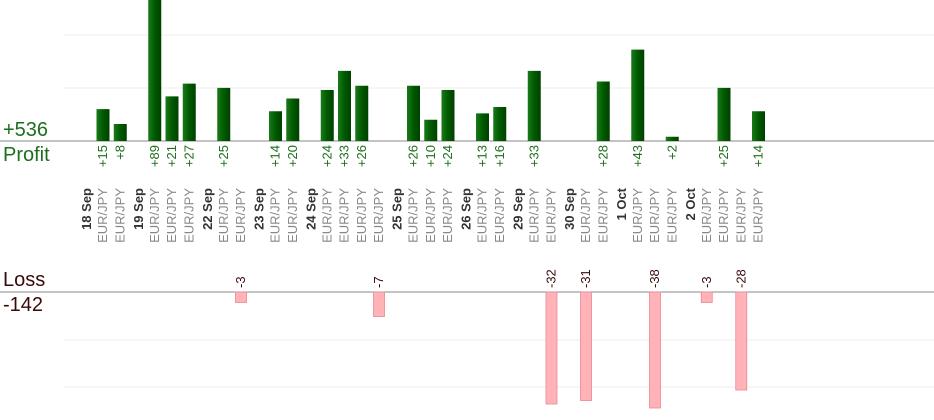 The width and height of the screenshot is (934, 420). What do you see at coordinates (361, 156) in the screenshot?
I see `profit-value-label: +26` at bounding box center [361, 156].